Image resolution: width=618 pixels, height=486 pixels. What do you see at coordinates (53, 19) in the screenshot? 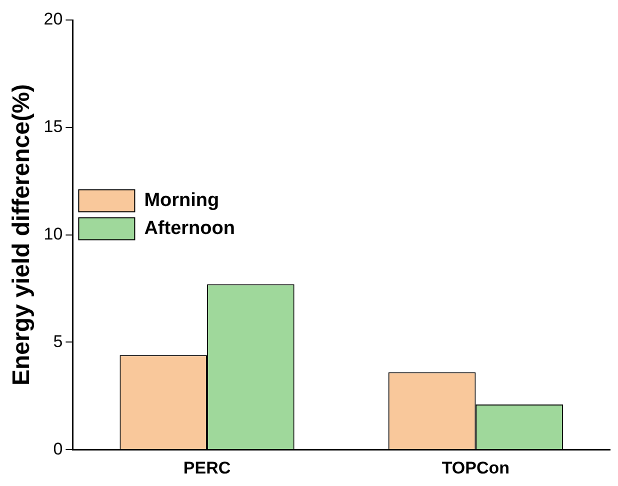
I see `y-tick-label: 20` at bounding box center [53, 19].